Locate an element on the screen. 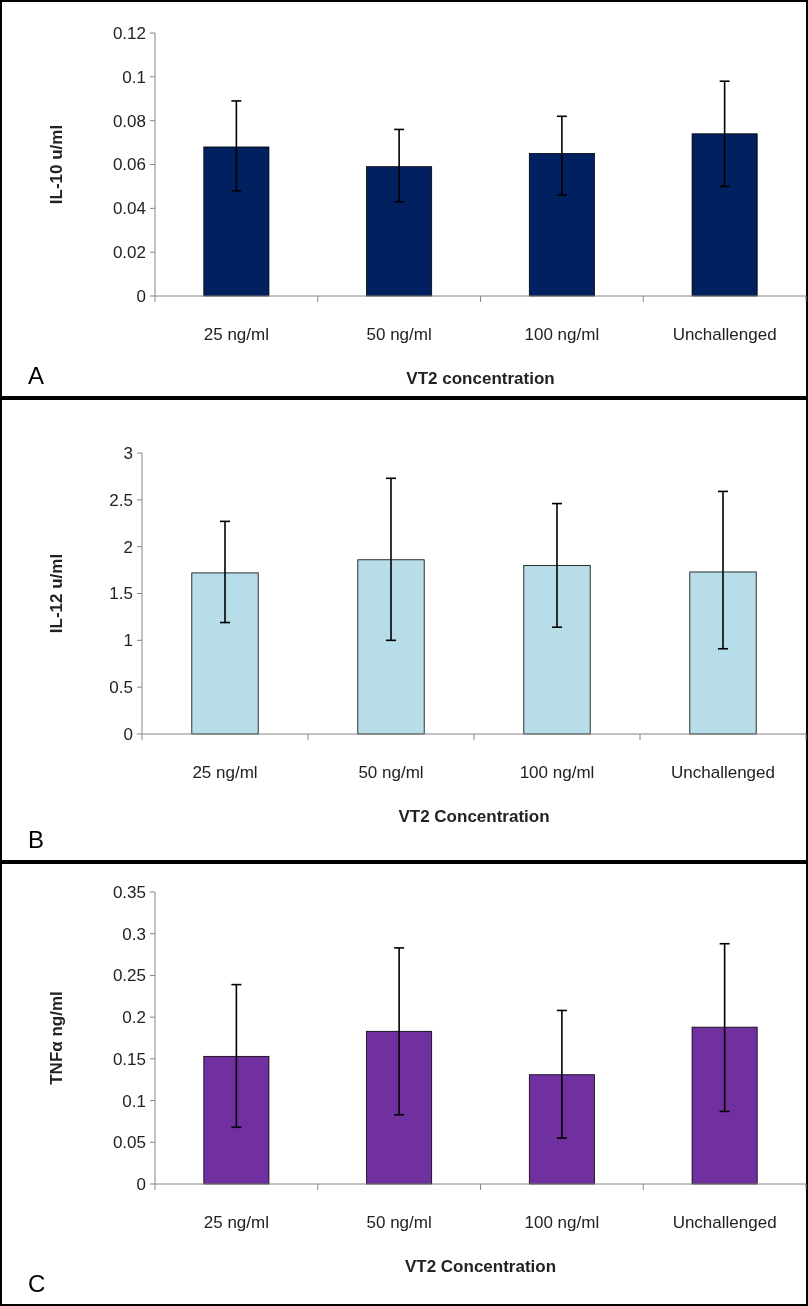  y-tick-label: 0.12 is located at coordinates (129, 33).